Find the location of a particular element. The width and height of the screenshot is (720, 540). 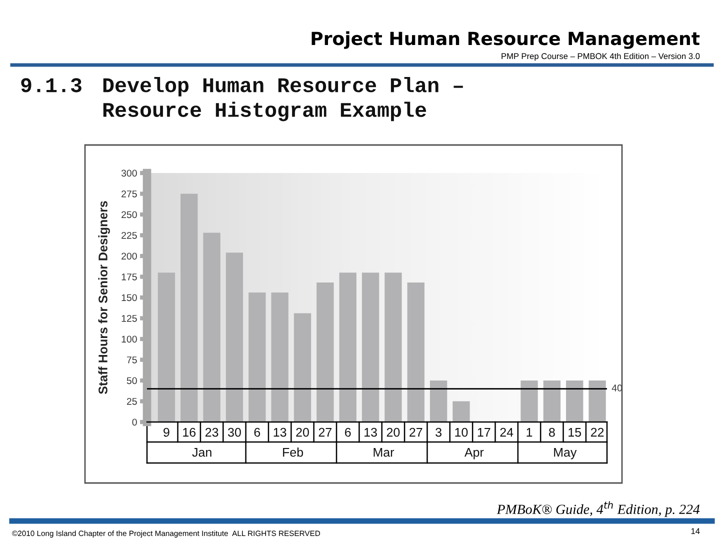

x-tick-label: 9 is located at coordinates (167, 432).